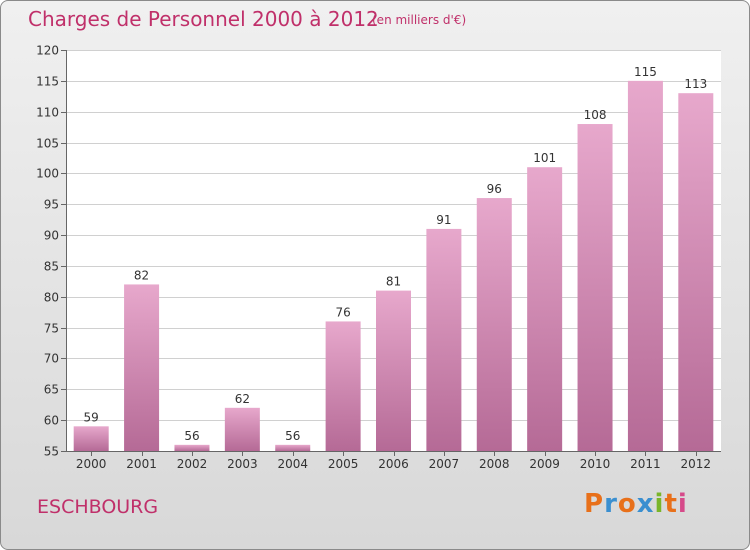 The height and width of the screenshot is (550, 750). I want to click on y-tick-label: 55, so click(51, 452).